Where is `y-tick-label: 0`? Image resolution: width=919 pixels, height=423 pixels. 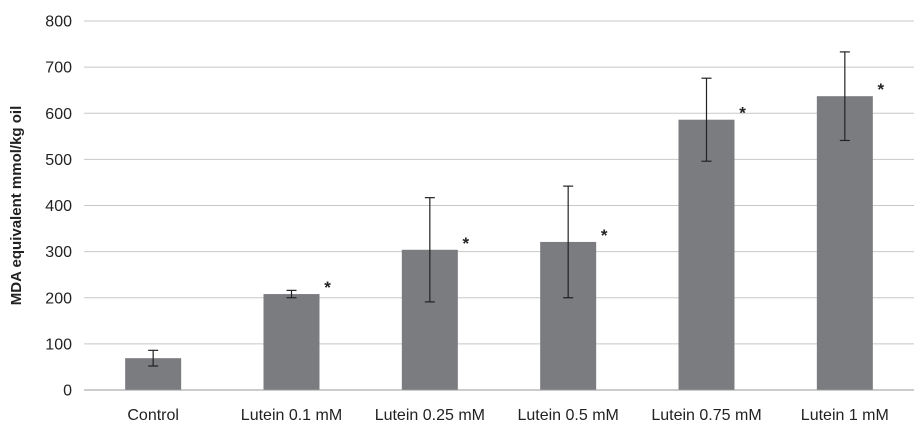 y-tick-label: 0 is located at coordinates (67, 391).